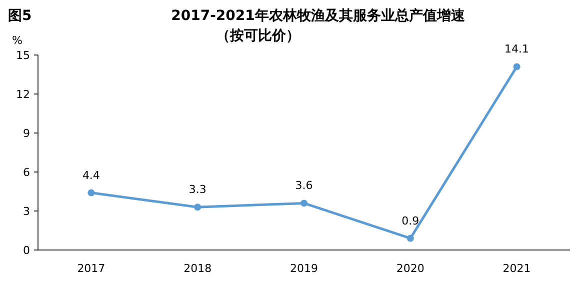  I want to click on data-label: 4.4, so click(91, 175).